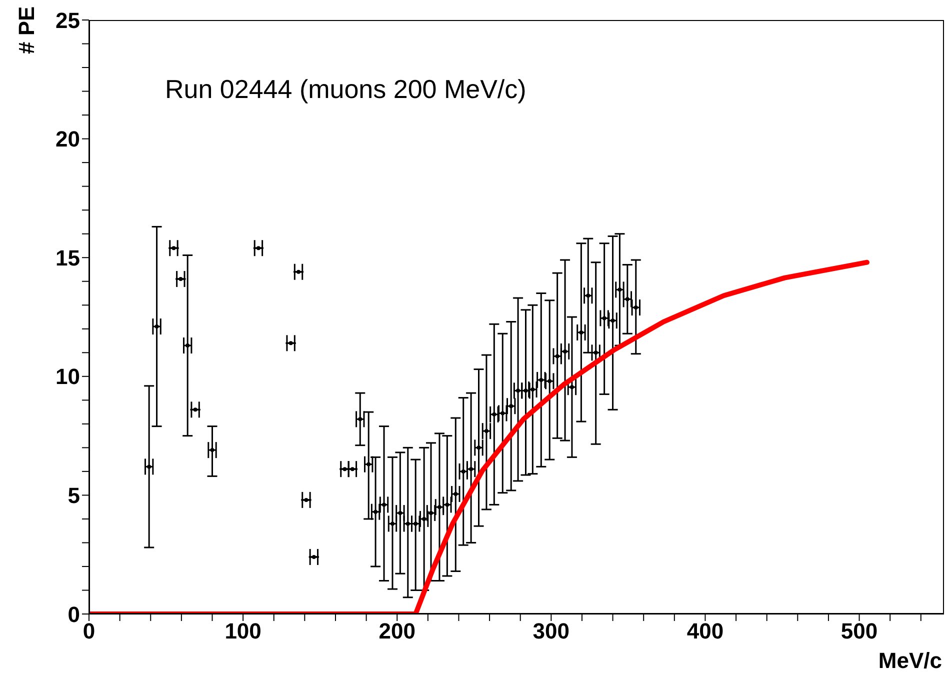 Image resolution: width=948 pixels, height=676 pixels. I want to click on y-tick-label: 10, so click(68, 377).